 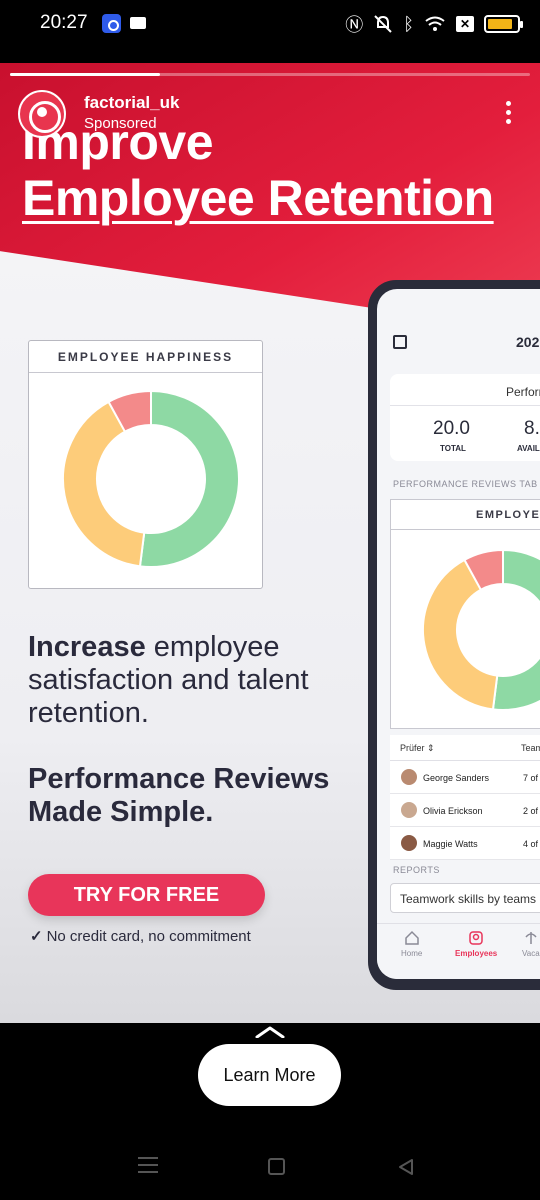 I want to click on clock: 20:27, so click(x=64, y=22).